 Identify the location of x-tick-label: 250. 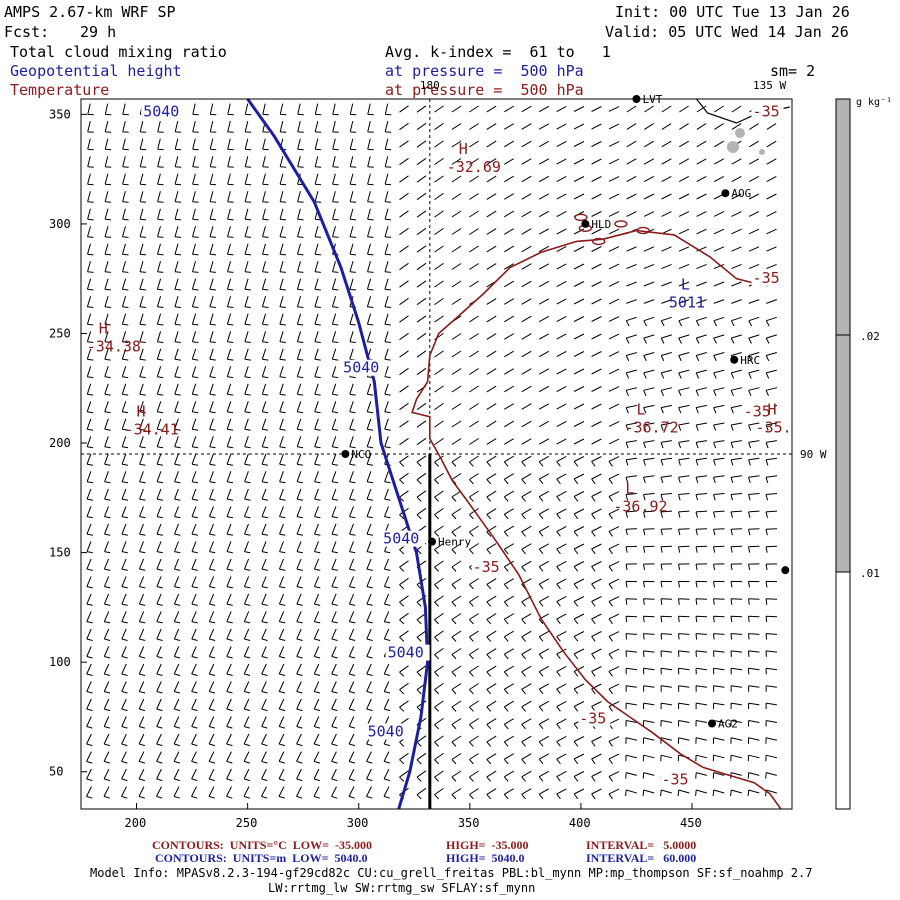
(247, 823).